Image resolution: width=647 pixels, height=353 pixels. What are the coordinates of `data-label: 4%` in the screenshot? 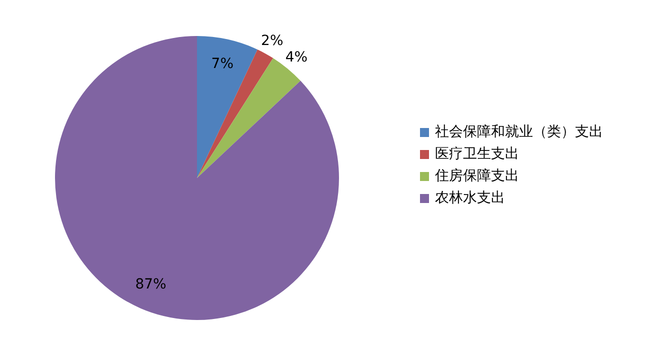 It's located at (296, 57).